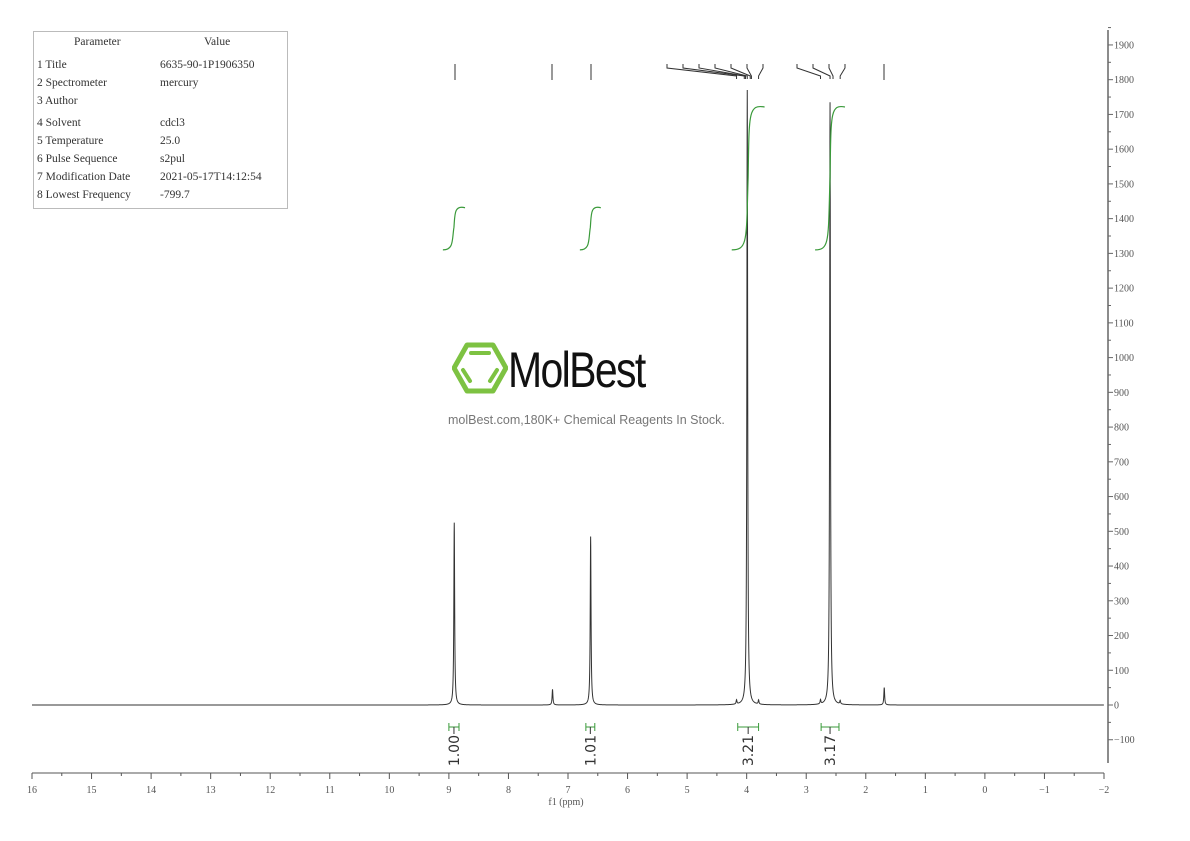 This screenshot has width=1190, height=841. I want to click on parameter-name: 6 Pulse Sequence, so click(77, 159).